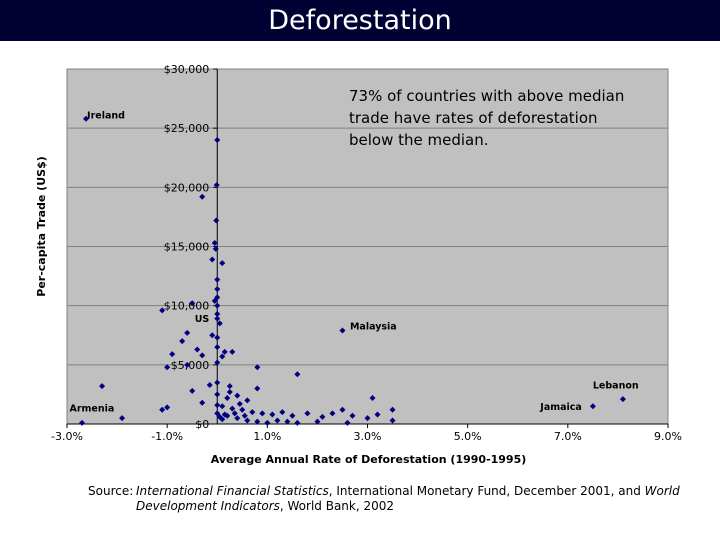 The height and width of the screenshot is (540, 720). What do you see at coordinates (202, 424) in the screenshot?
I see `y-tick-label: $0` at bounding box center [202, 424].